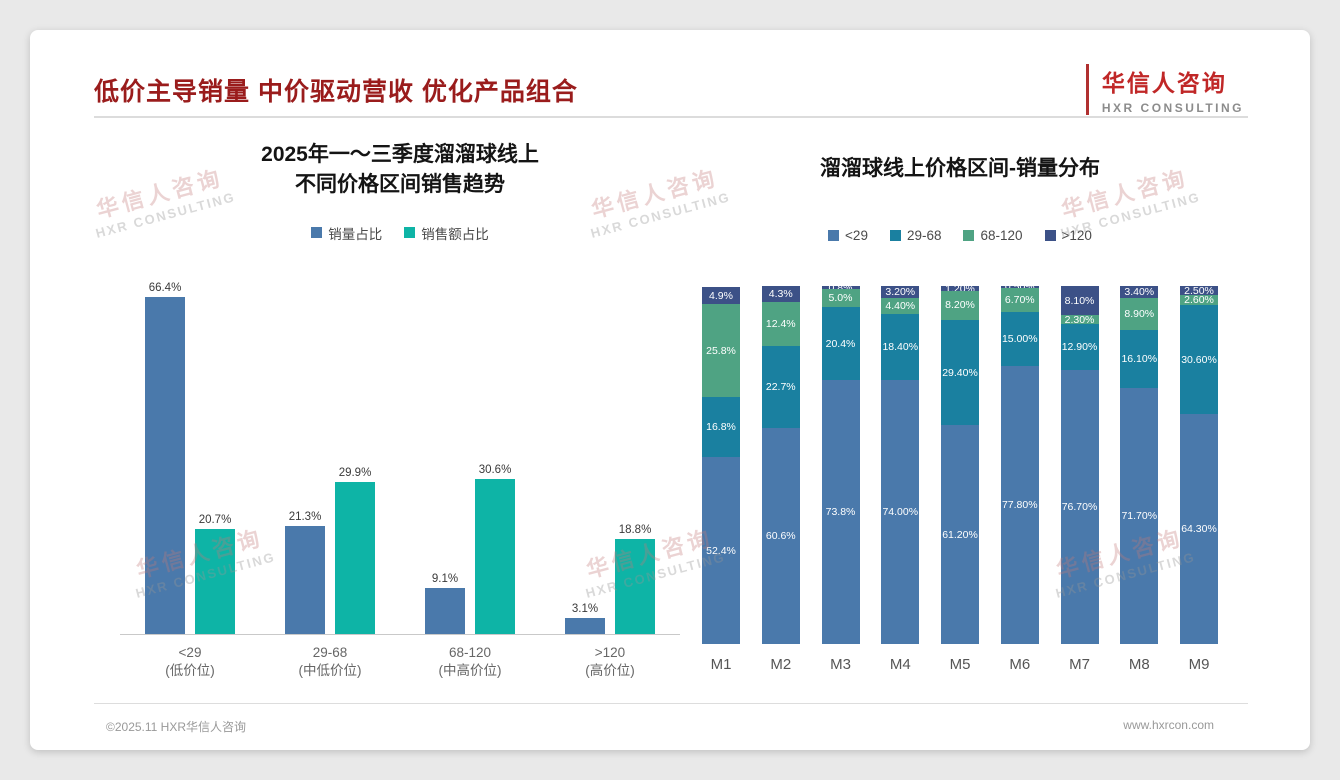  What do you see at coordinates (495, 469) in the screenshot?
I see `bar-value-label: 30.6%` at bounding box center [495, 469].